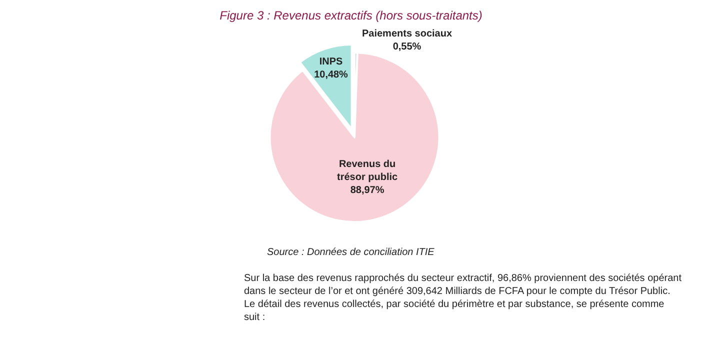 The width and height of the screenshot is (702, 339). Describe the element at coordinates (367, 171) in the screenshot. I see `slice-label: Revenus du trésor public` at that location.